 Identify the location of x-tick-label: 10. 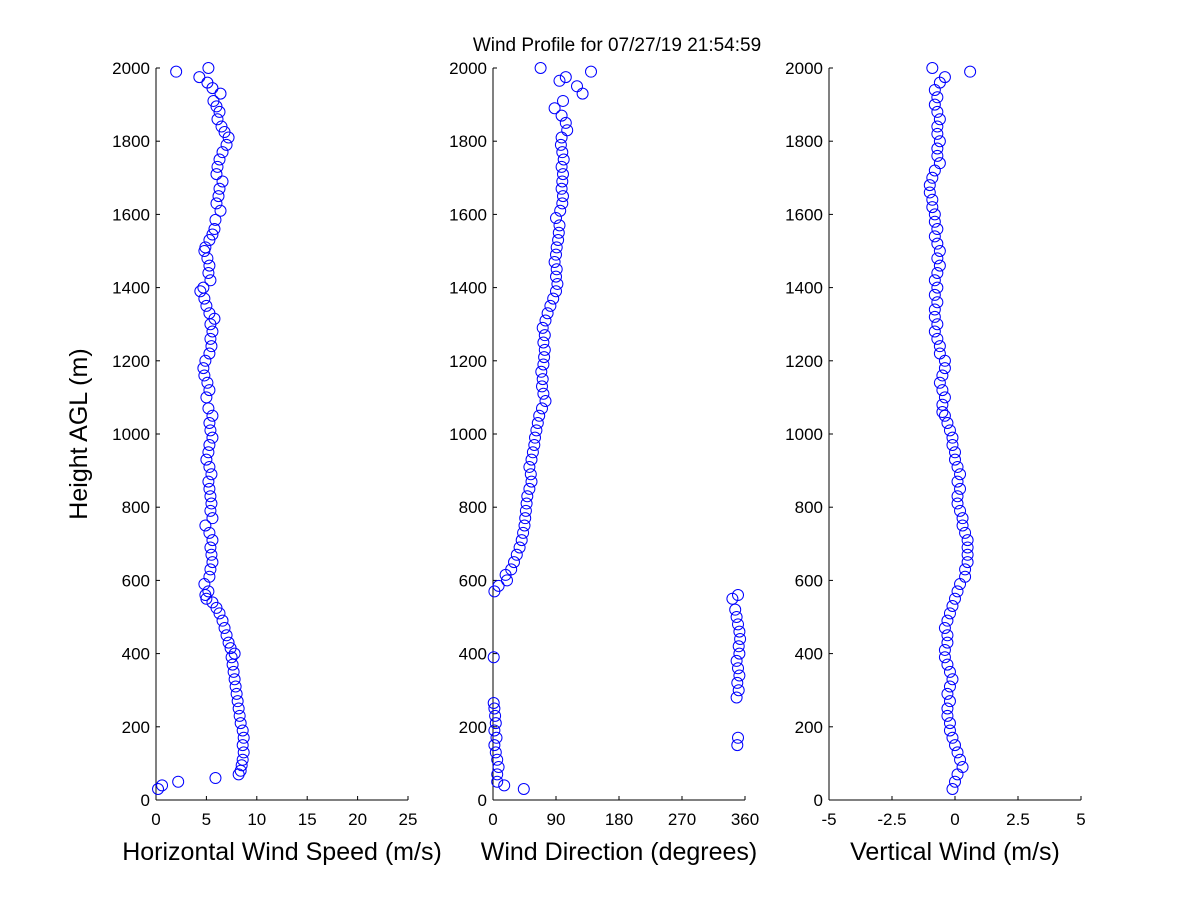
(256, 819).